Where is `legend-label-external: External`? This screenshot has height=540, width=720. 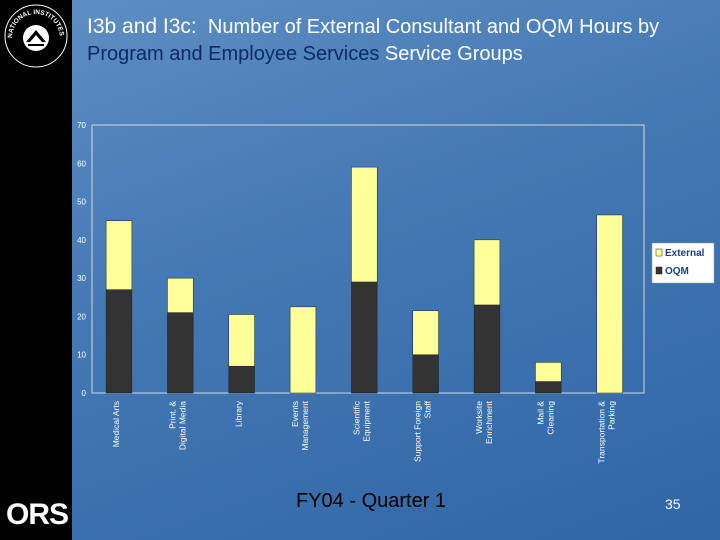 legend-label-external: External is located at coordinates (685, 253).